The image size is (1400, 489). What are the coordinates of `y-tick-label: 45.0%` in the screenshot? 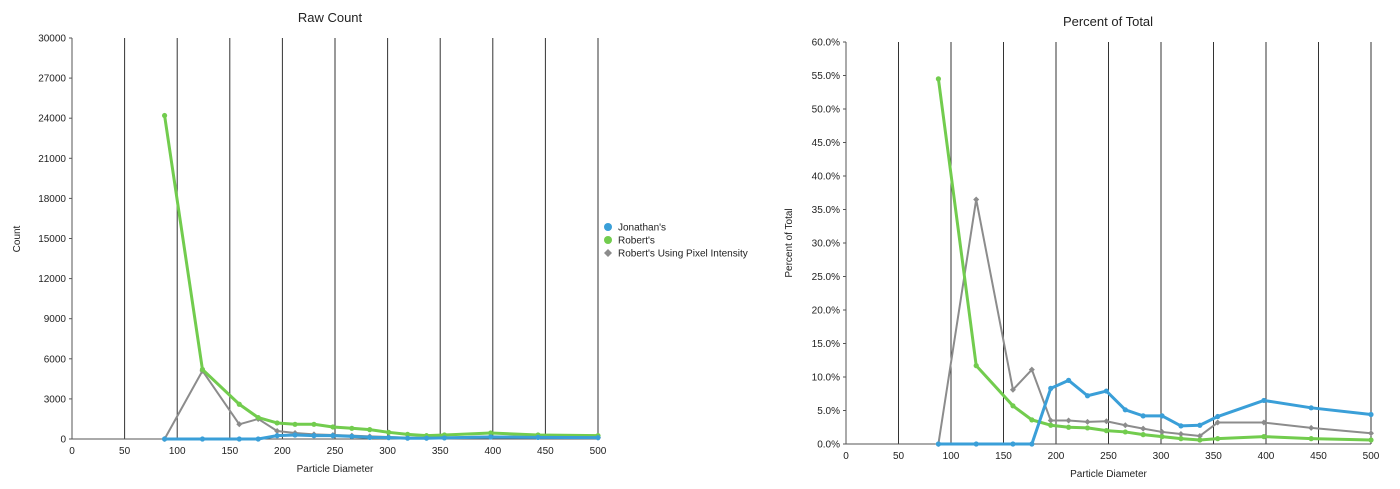 It's located at (826, 143).